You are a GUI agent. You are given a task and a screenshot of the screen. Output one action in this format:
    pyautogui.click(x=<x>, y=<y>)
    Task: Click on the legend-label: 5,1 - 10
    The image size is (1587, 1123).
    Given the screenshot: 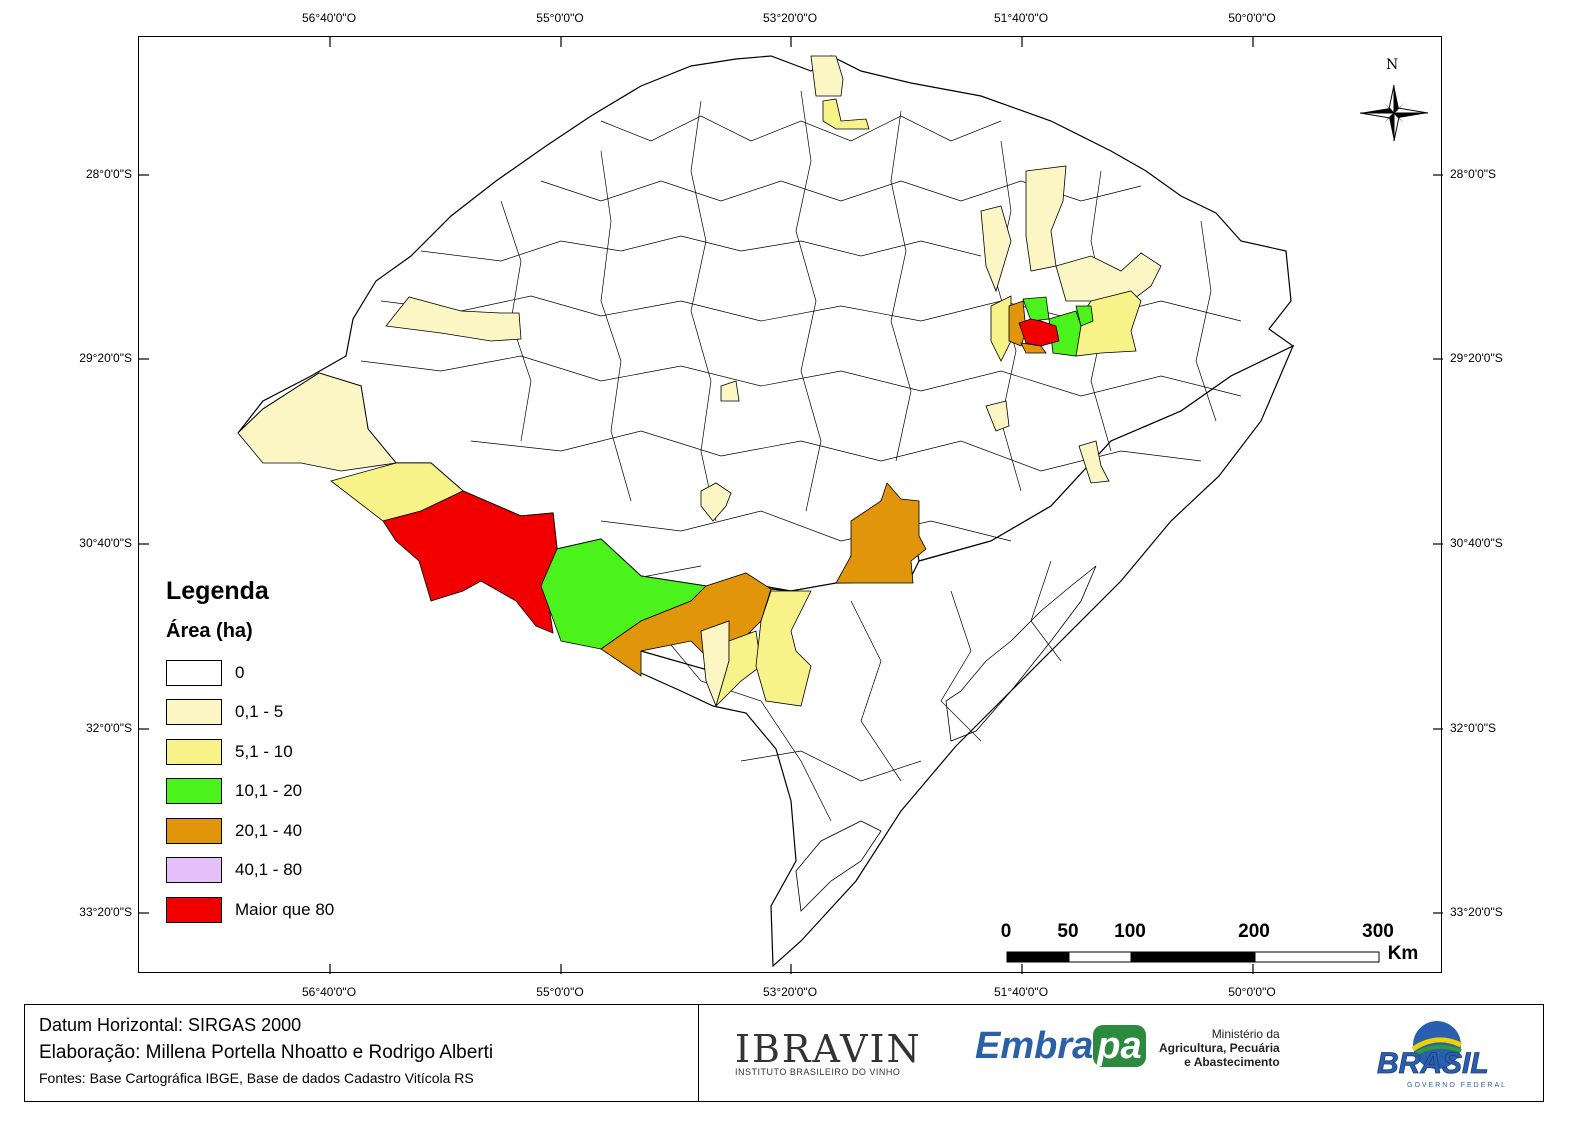 What is the action you would take?
    pyautogui.click(x=264, y=751)
    